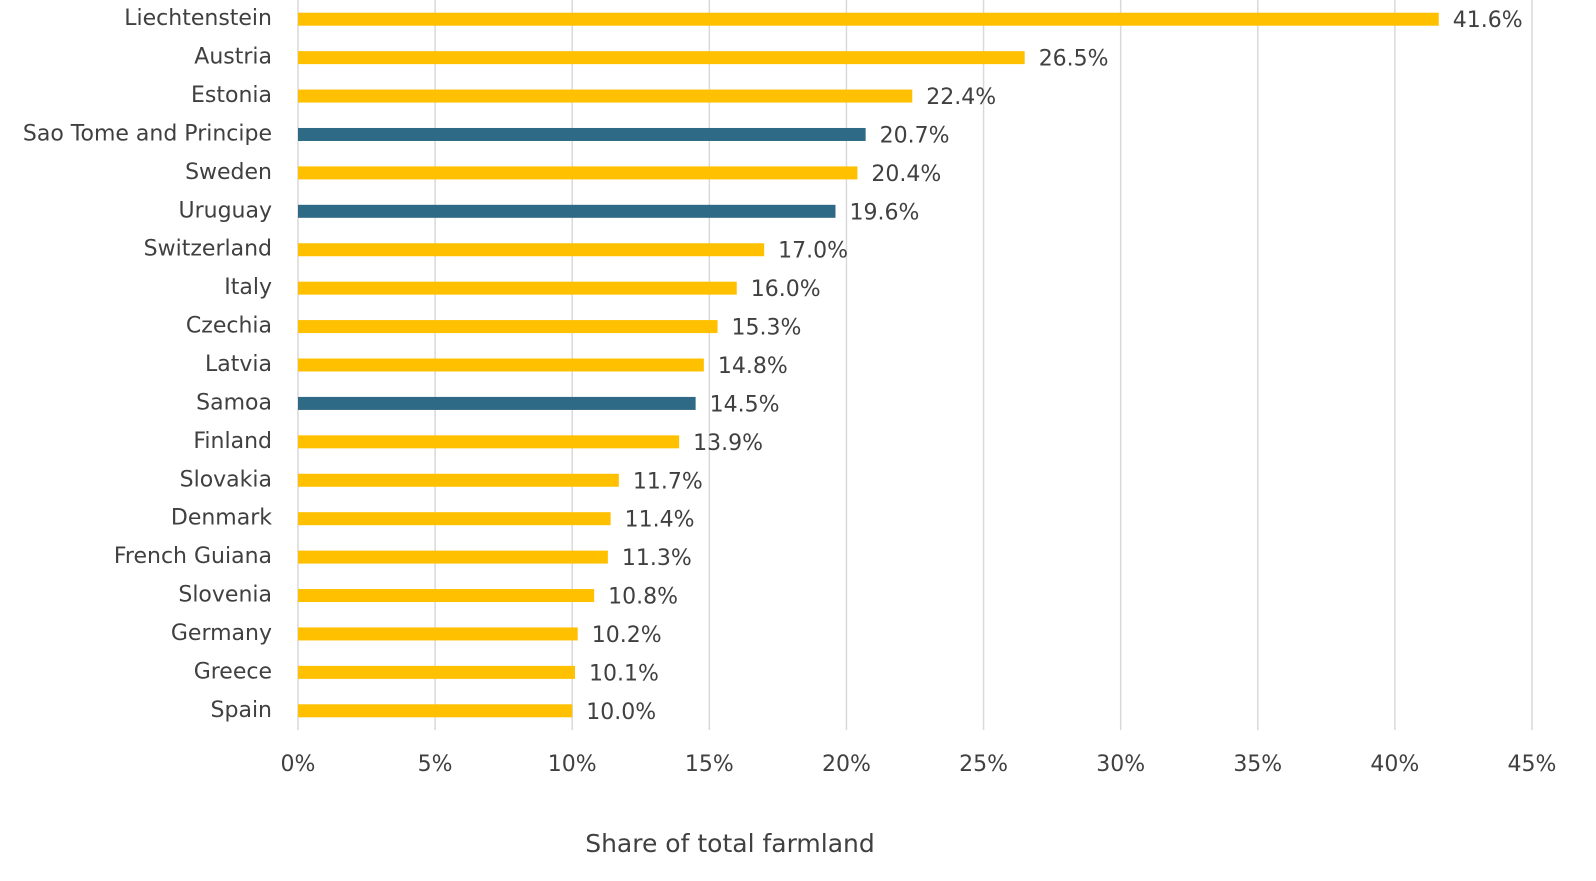 The width and height of the screenshot is (1596, 881). Describe the element at coordinates (233, 57) in the screenshot. I see `y-tick-label: Austria` at that location.